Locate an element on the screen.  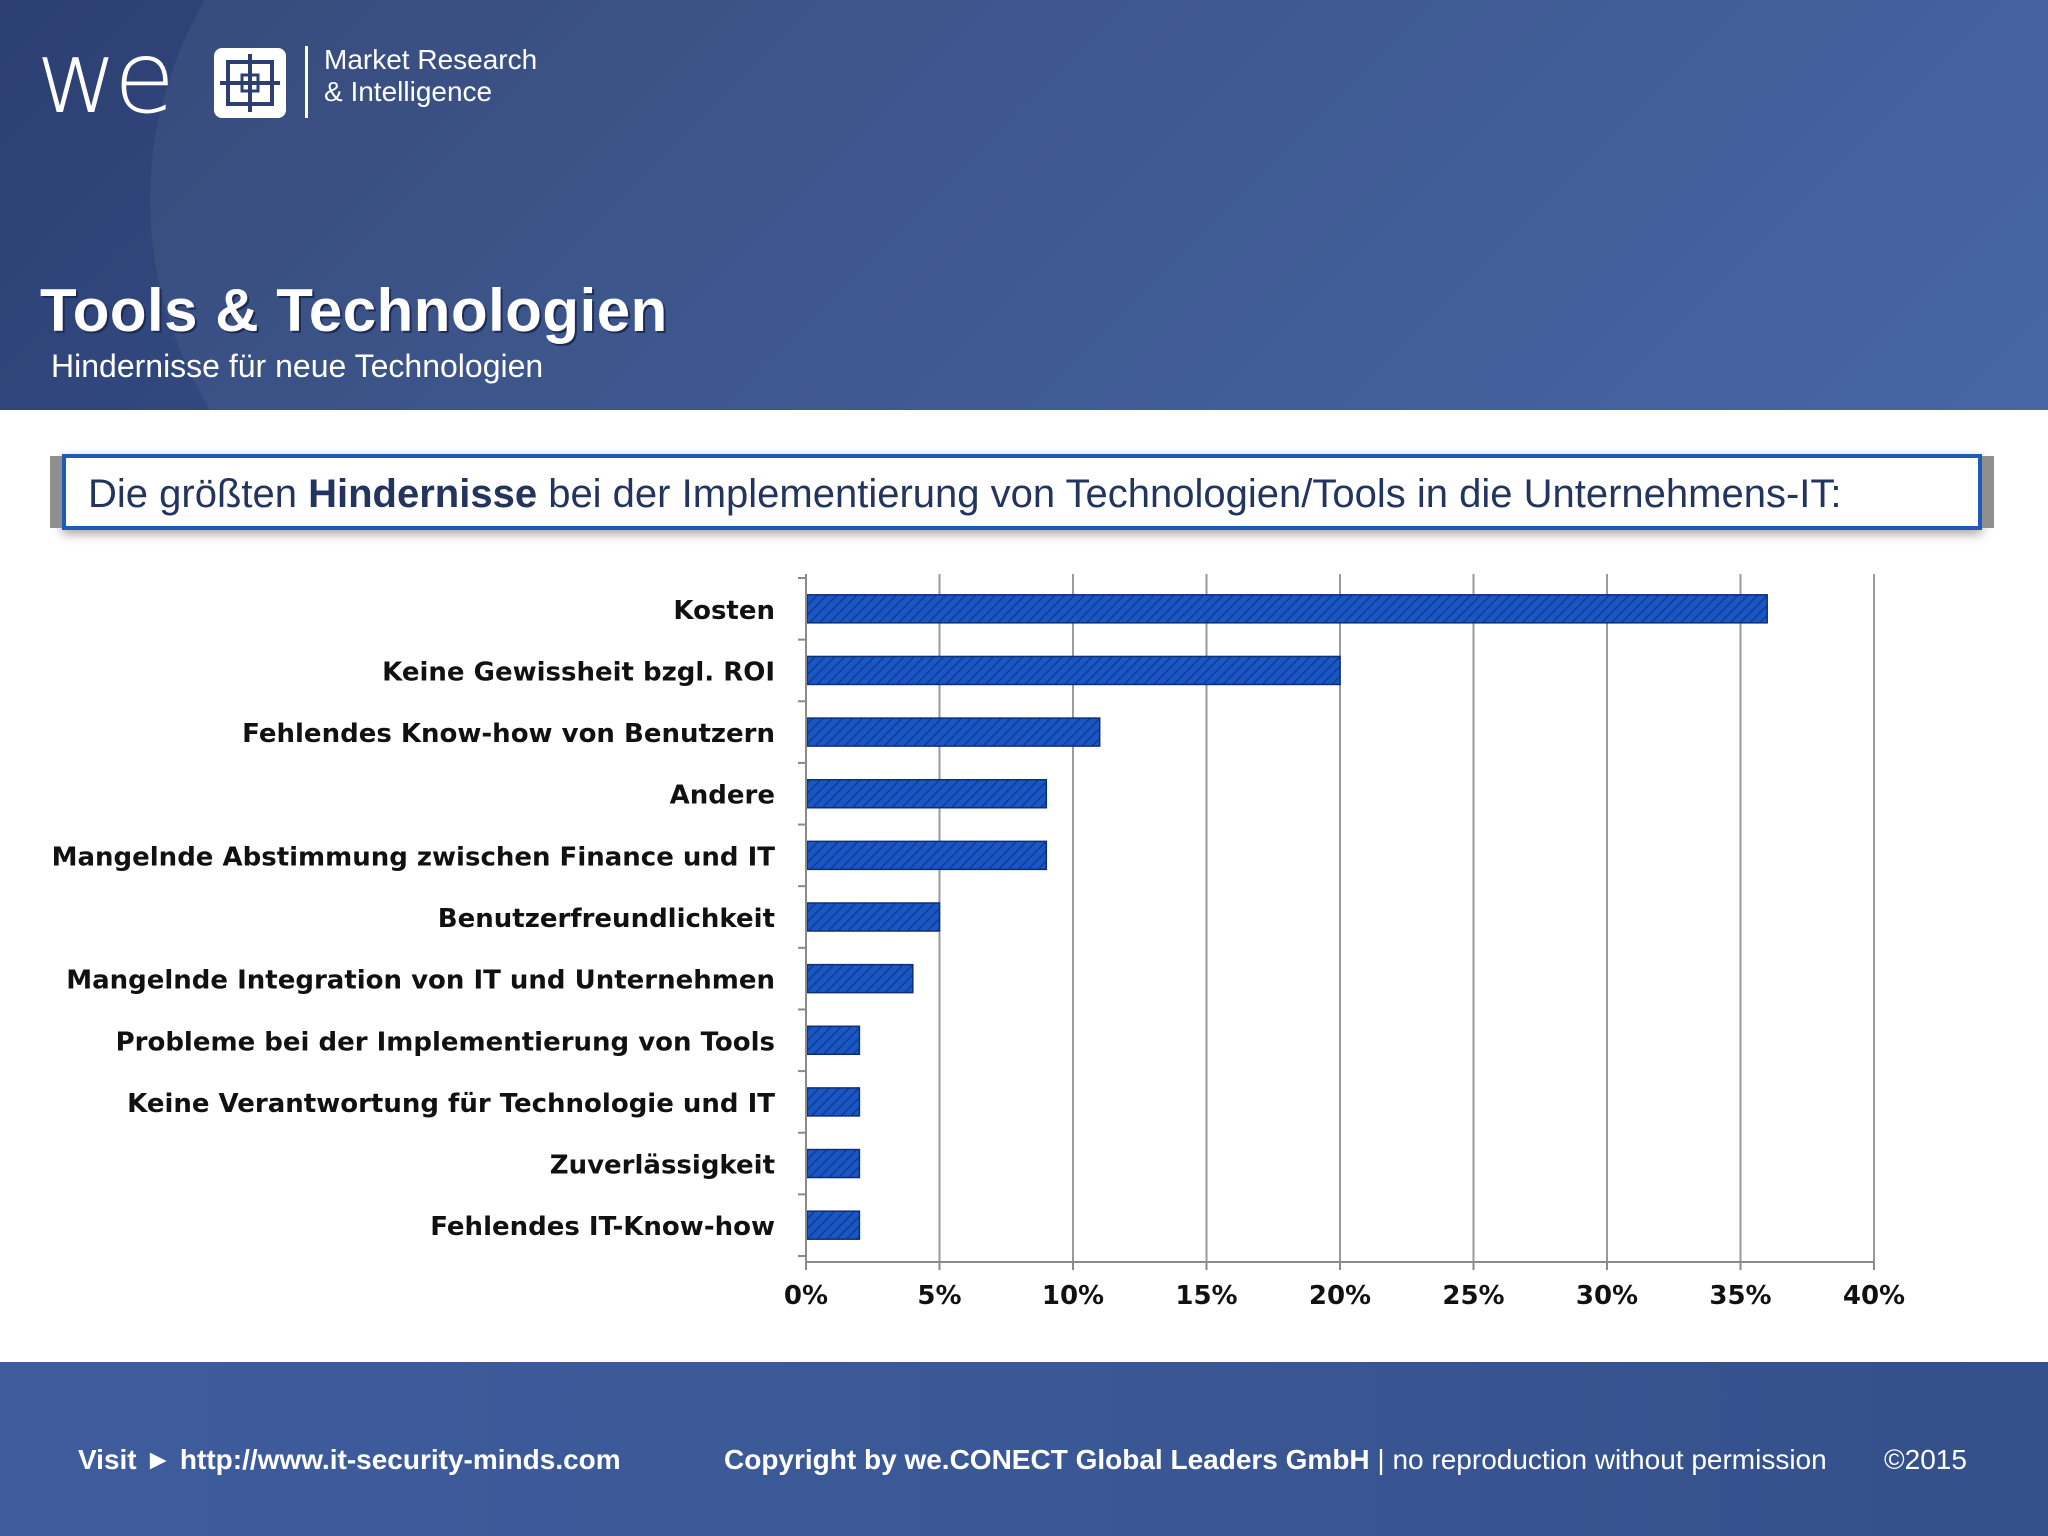
footer-banner is located at coordinates (1024, 1449).